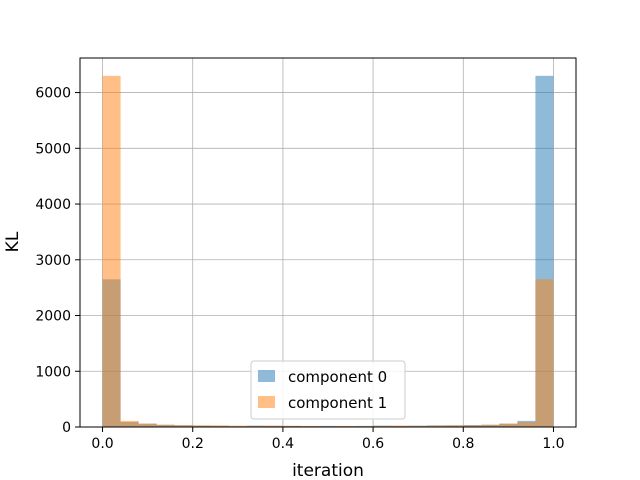  What do you see at coordinates (53, 261) in the screenshot?
I see `y-tick-label: 3000` at bounding box center [53, 261].